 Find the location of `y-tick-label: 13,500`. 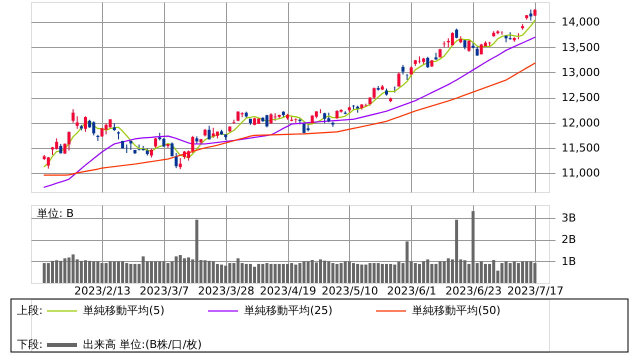

y-tick-label: 13,500 is located at coordinates (581, 47).